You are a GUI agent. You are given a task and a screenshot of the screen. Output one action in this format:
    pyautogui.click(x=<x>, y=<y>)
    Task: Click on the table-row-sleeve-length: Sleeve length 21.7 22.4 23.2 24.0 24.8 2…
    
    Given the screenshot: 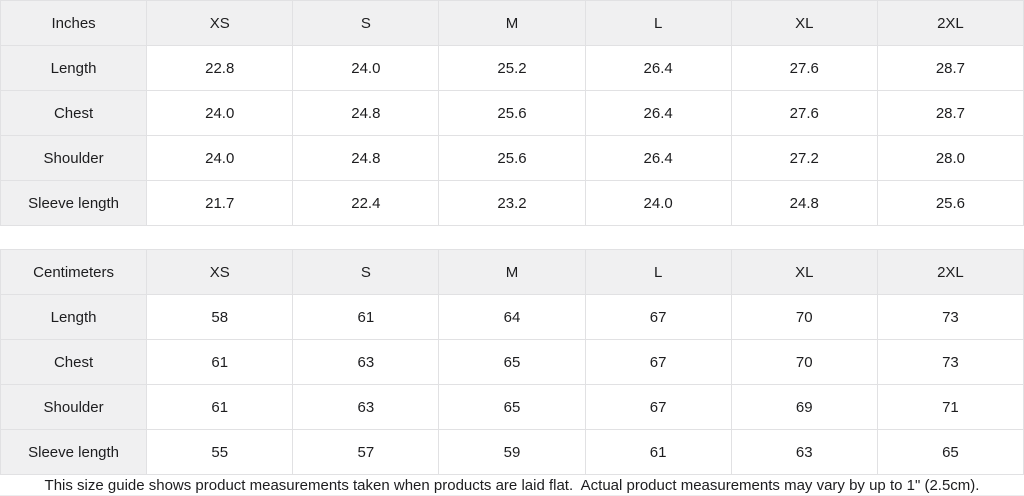 What is the action you would take?
    pyautogui.click(x=512, y=203)
    